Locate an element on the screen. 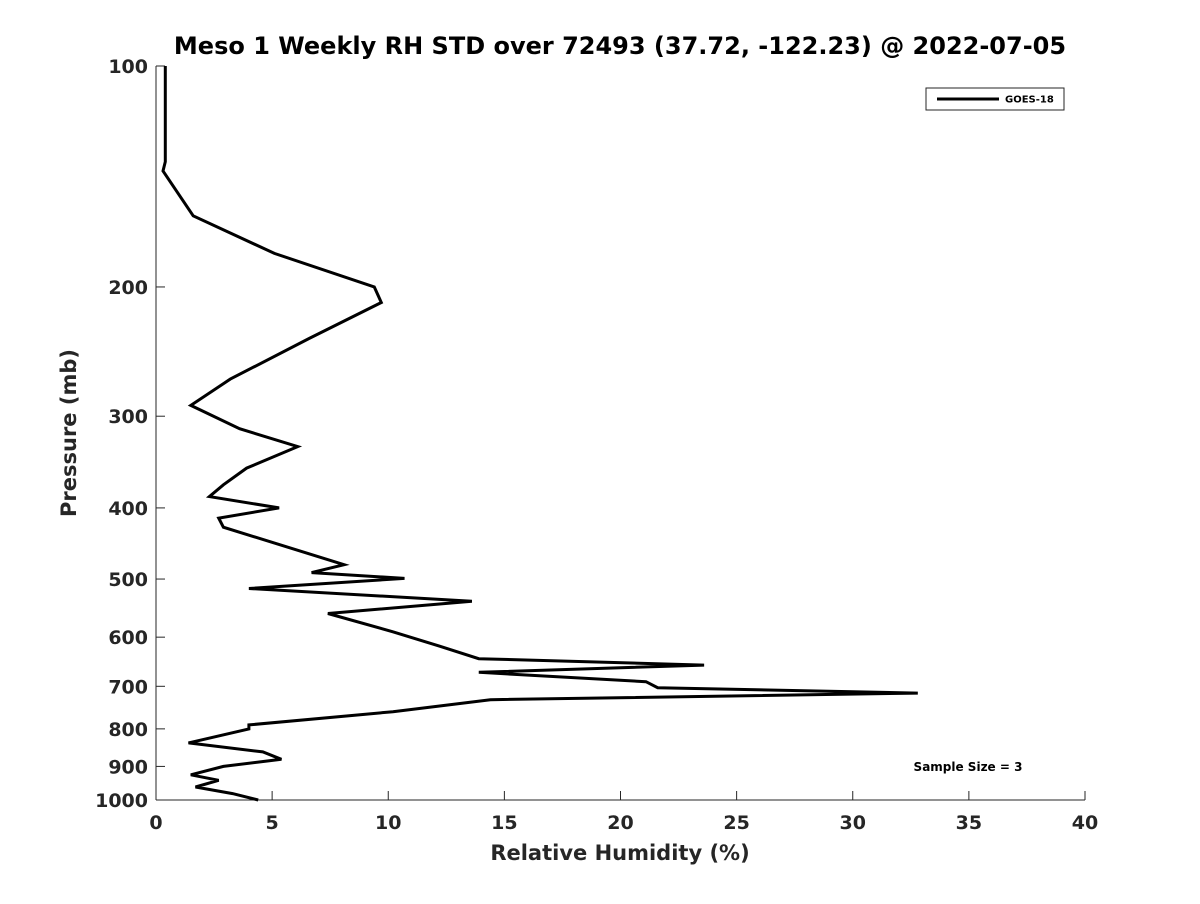 The height and width of the screenshot is (904, 1200). y-tick-label: 600 is located at coordinates (128, 638).